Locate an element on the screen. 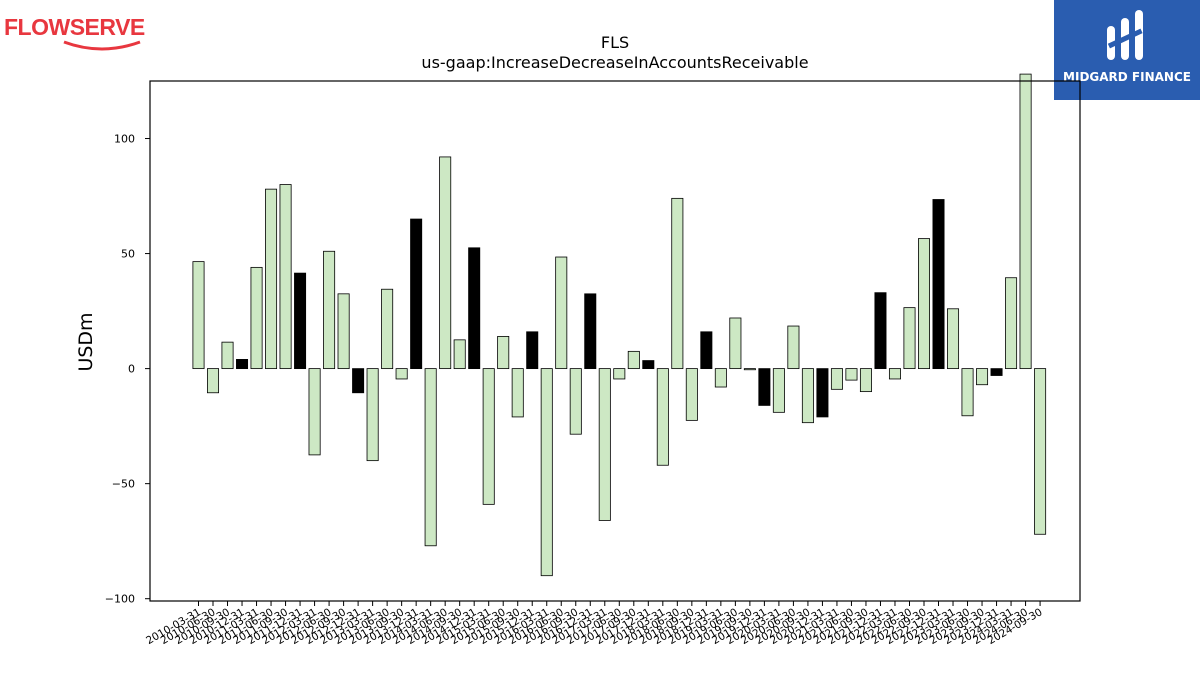  chart-title: FLS is located at coordinates (615, 42).